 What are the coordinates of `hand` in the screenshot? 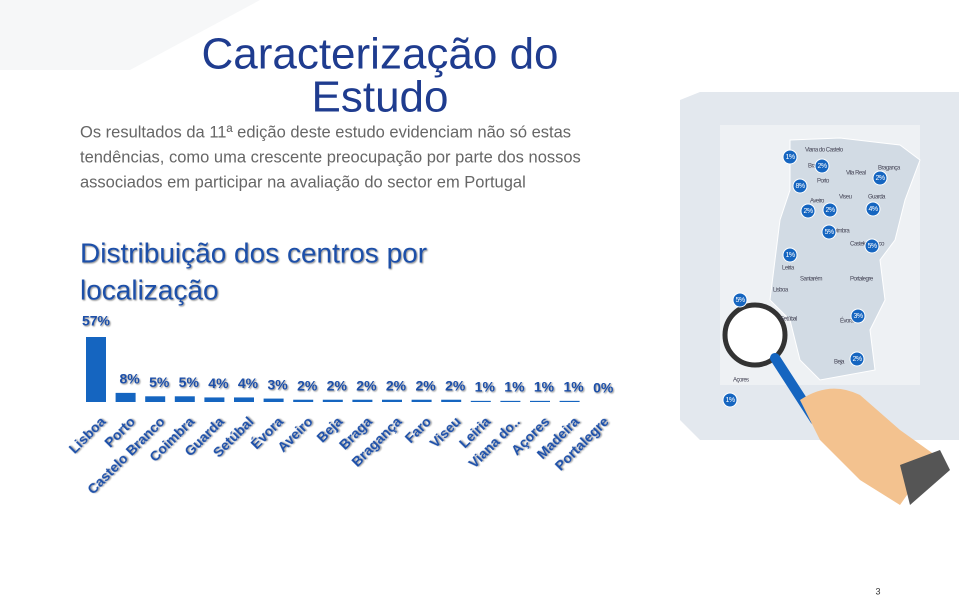 It's located at (867, 446).